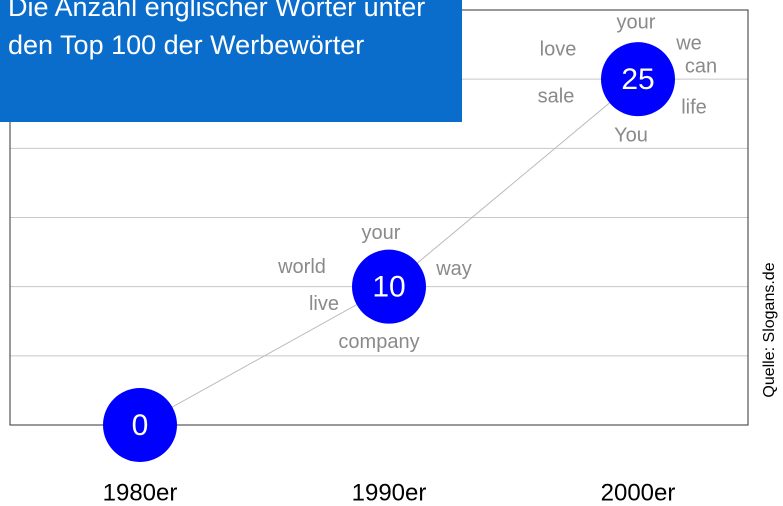 The image size is (783, 506). I want to click on value-label: 25, so click(637, 79).